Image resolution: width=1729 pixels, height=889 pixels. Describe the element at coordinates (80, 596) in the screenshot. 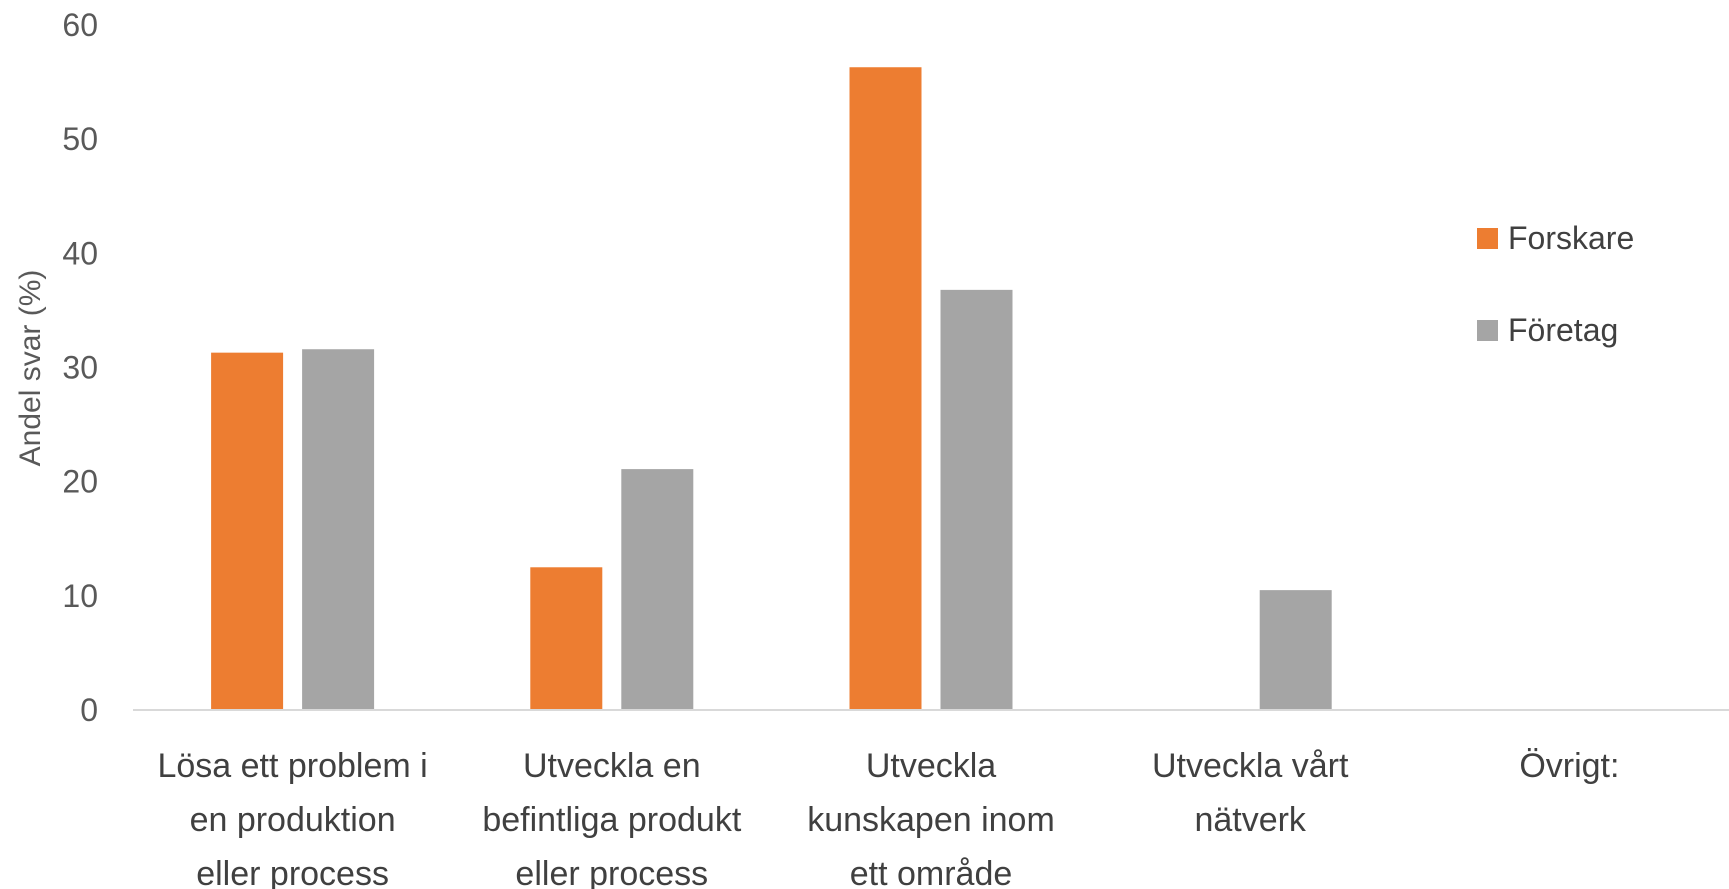

I see `y-tick-label: 10` at that location.